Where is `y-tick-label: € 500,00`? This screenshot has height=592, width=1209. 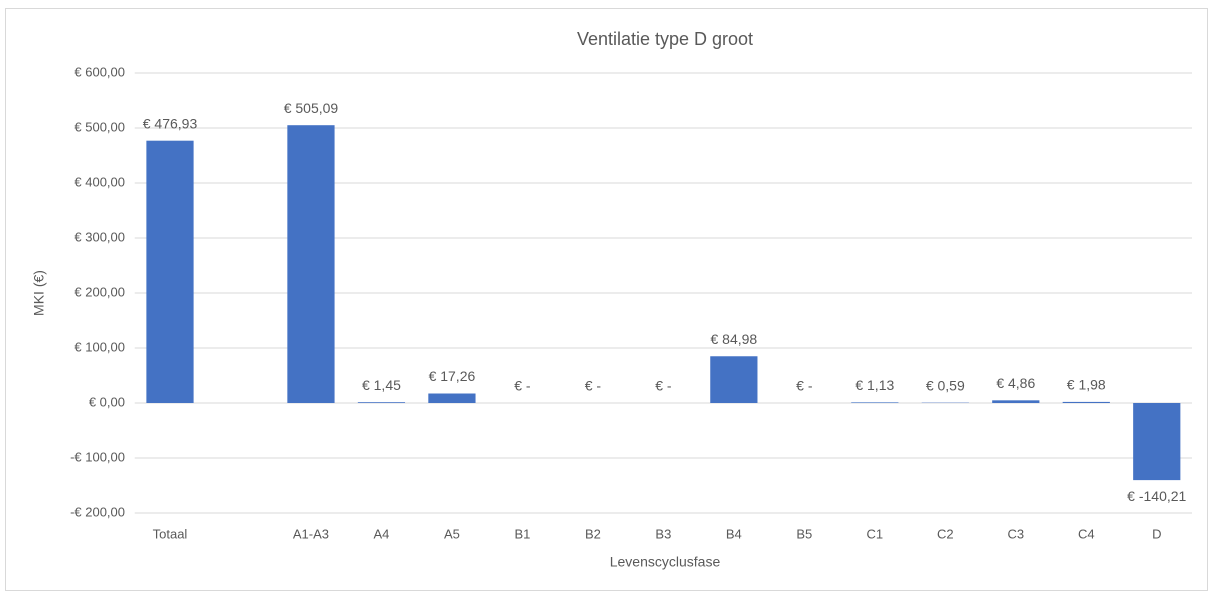 y-tick-label: € 500,00 is located at coordinates (99, 126).